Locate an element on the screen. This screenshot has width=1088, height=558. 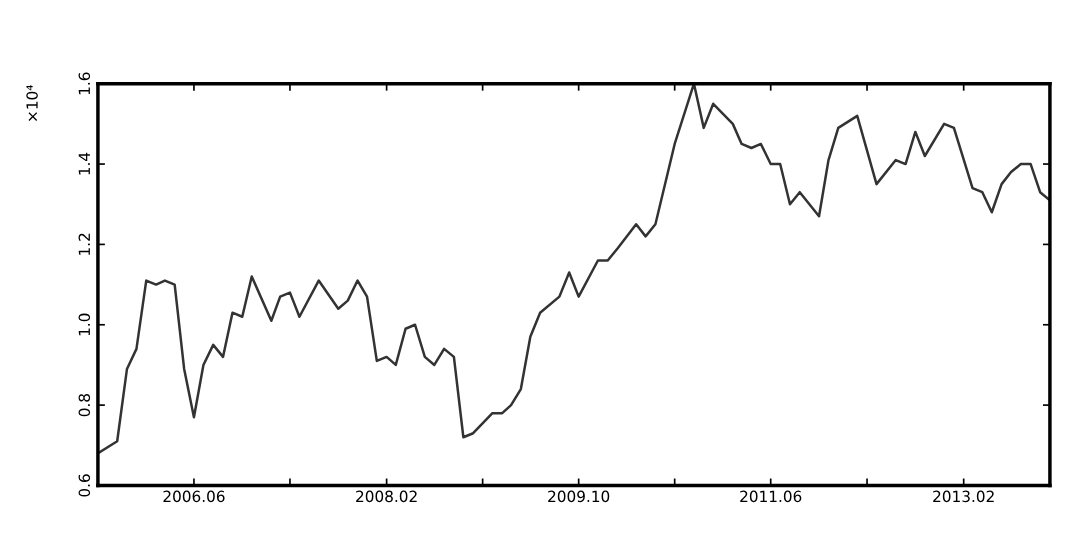
y-tick-label: 1.2 is located at coordinates (84, 244).